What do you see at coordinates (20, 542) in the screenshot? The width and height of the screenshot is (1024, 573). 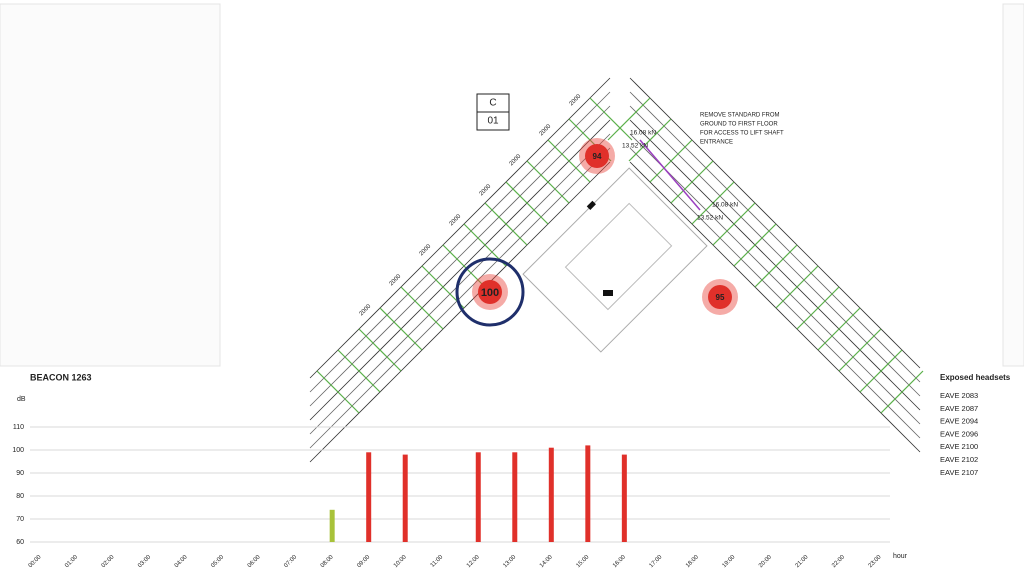 I see `y-tick-label: 60` at bounding box center [20, 542].